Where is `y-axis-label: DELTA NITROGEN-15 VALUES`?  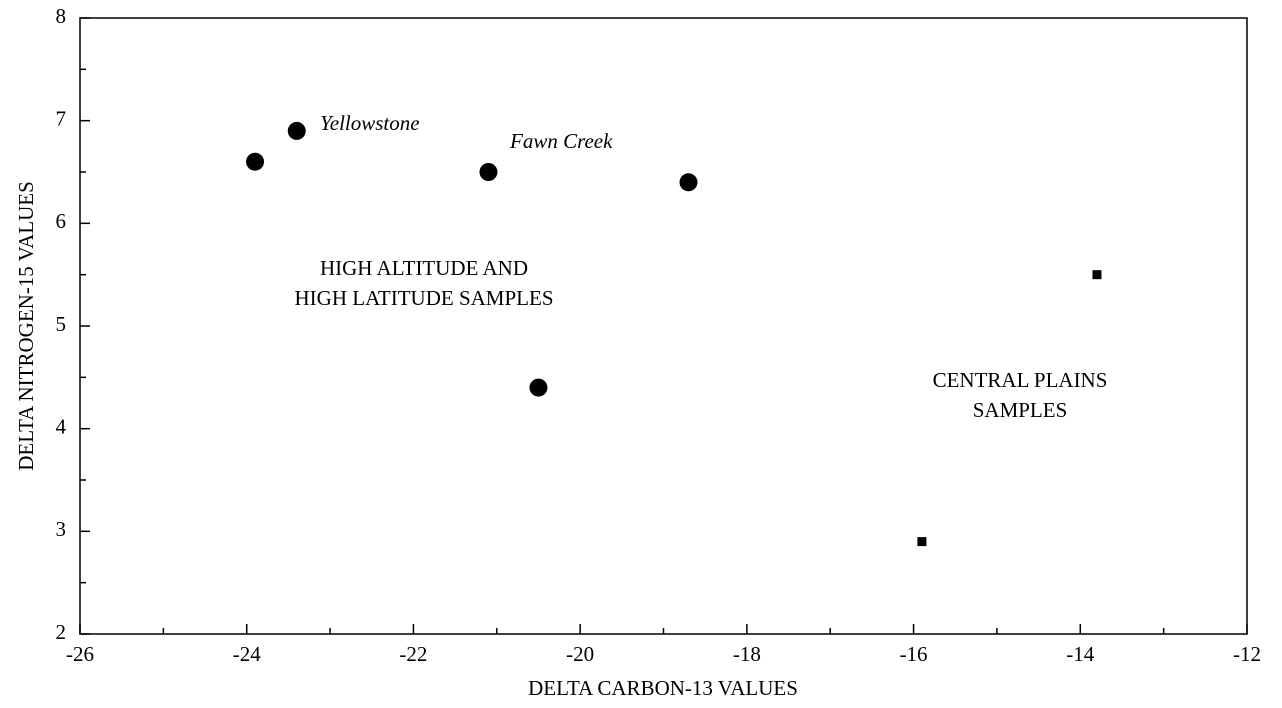 y-axis-label: DELTA NITROGEN-15 VALUES is located at coordinates (26, 326).